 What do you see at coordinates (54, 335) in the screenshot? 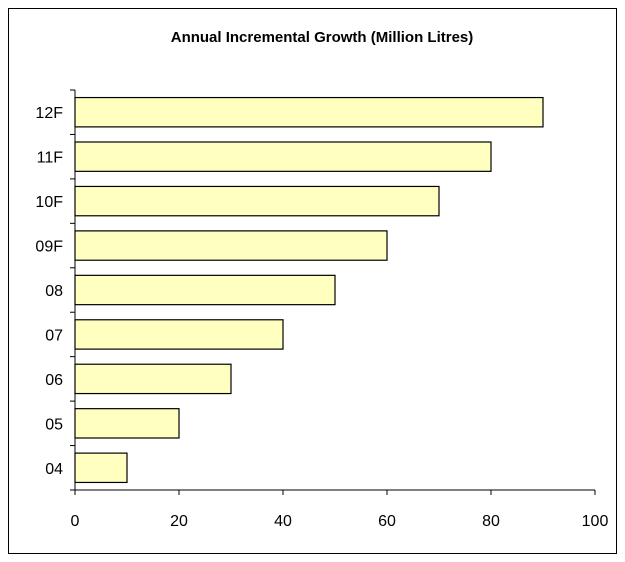
I see `y-tick-label-07: 07` at bounding box center [54, 335].